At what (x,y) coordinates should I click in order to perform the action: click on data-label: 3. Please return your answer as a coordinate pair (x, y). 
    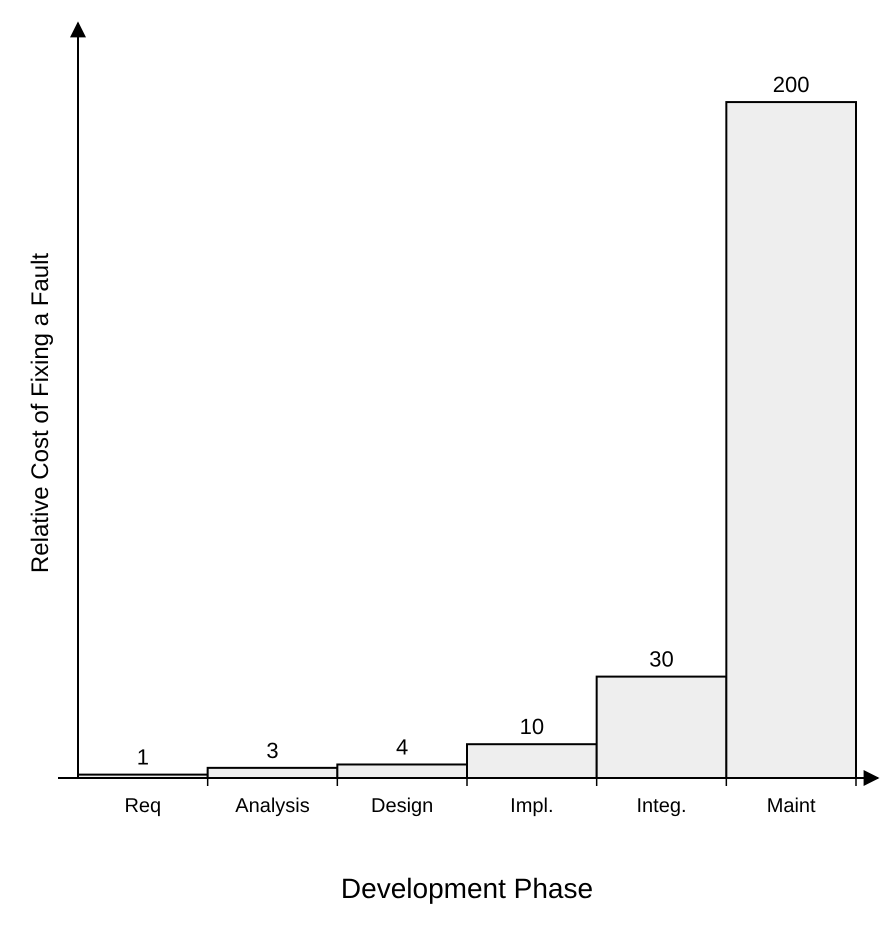
    Looking at the image, I should click on (272, 750).